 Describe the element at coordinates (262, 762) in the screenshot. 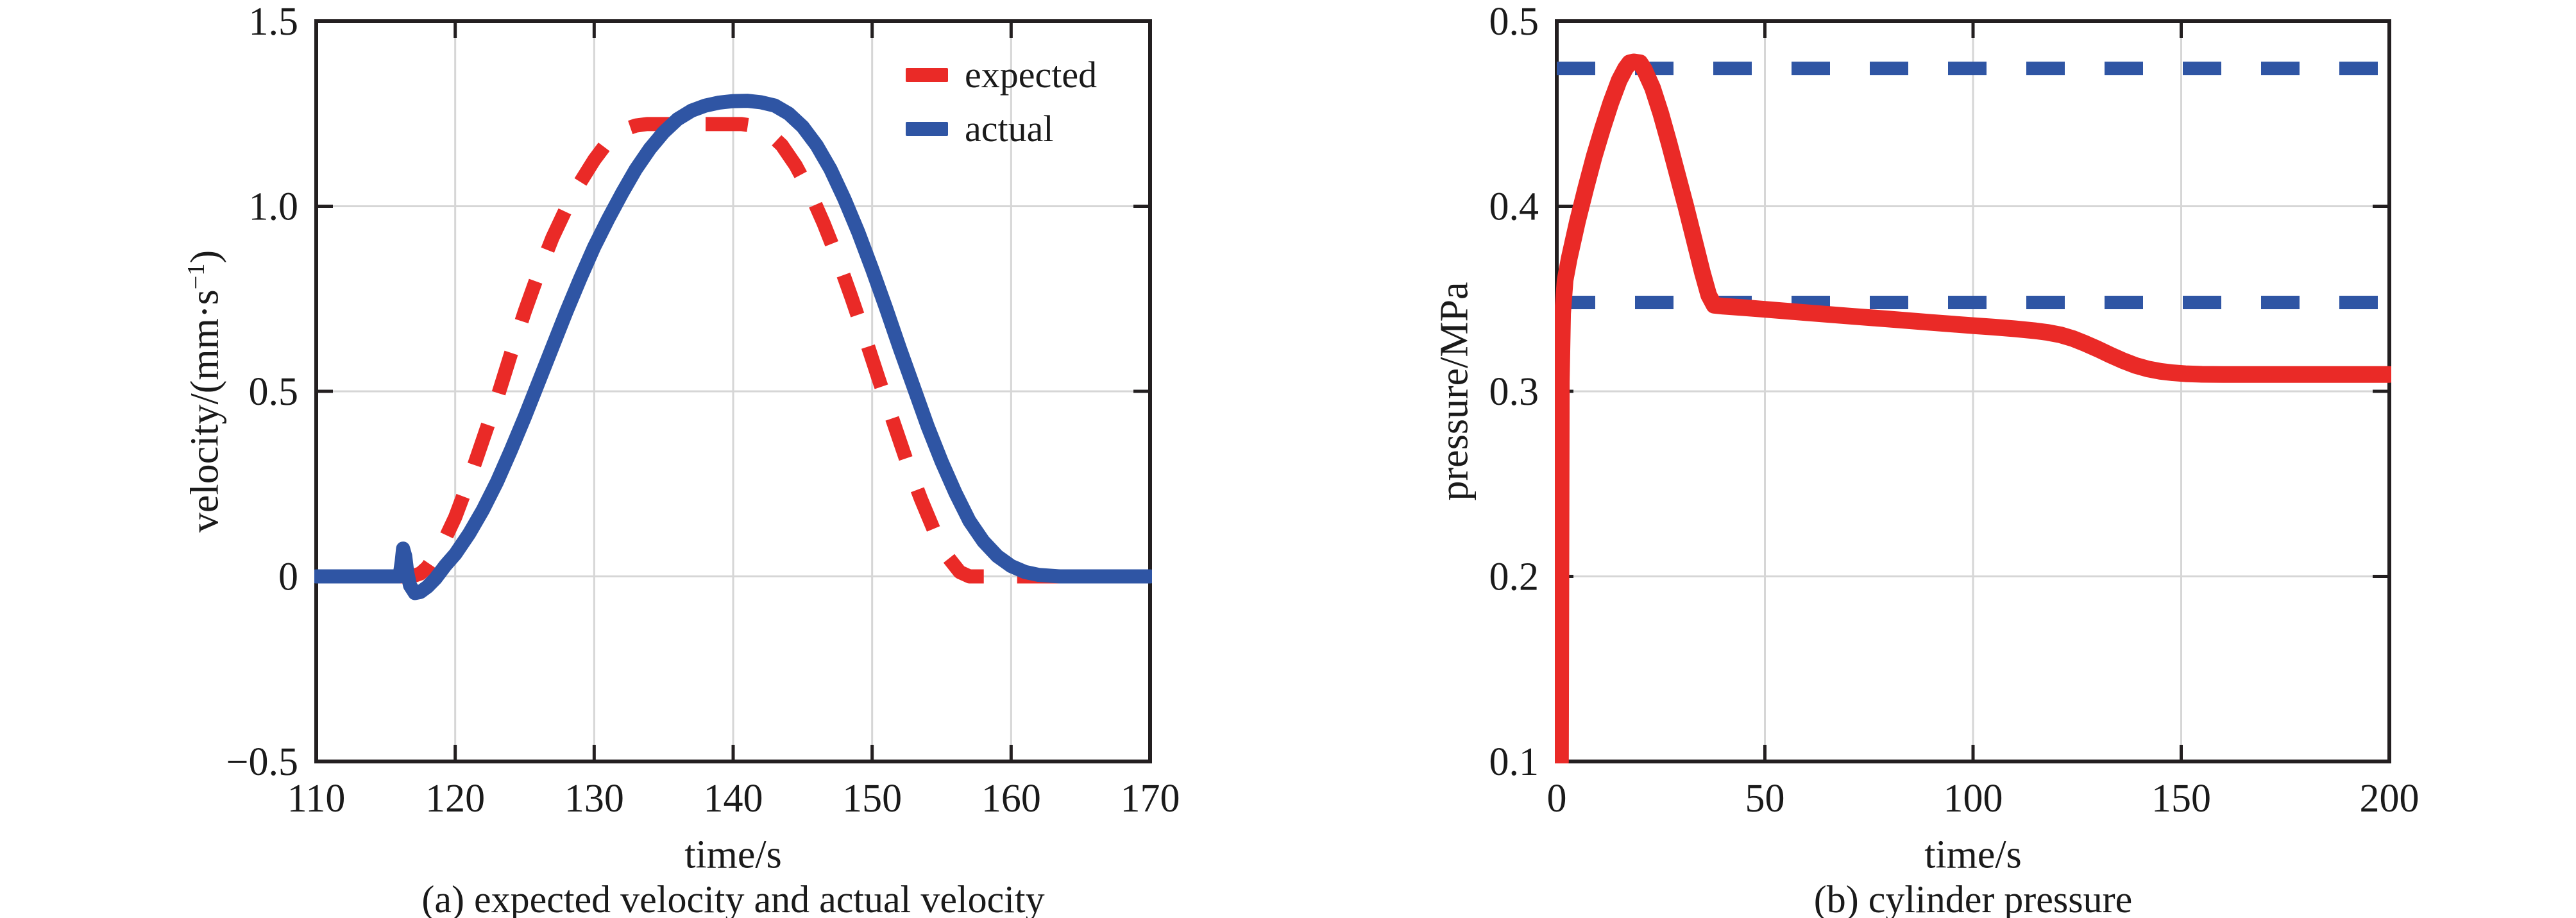

I see `y-tick-label: −0.5` at that location.